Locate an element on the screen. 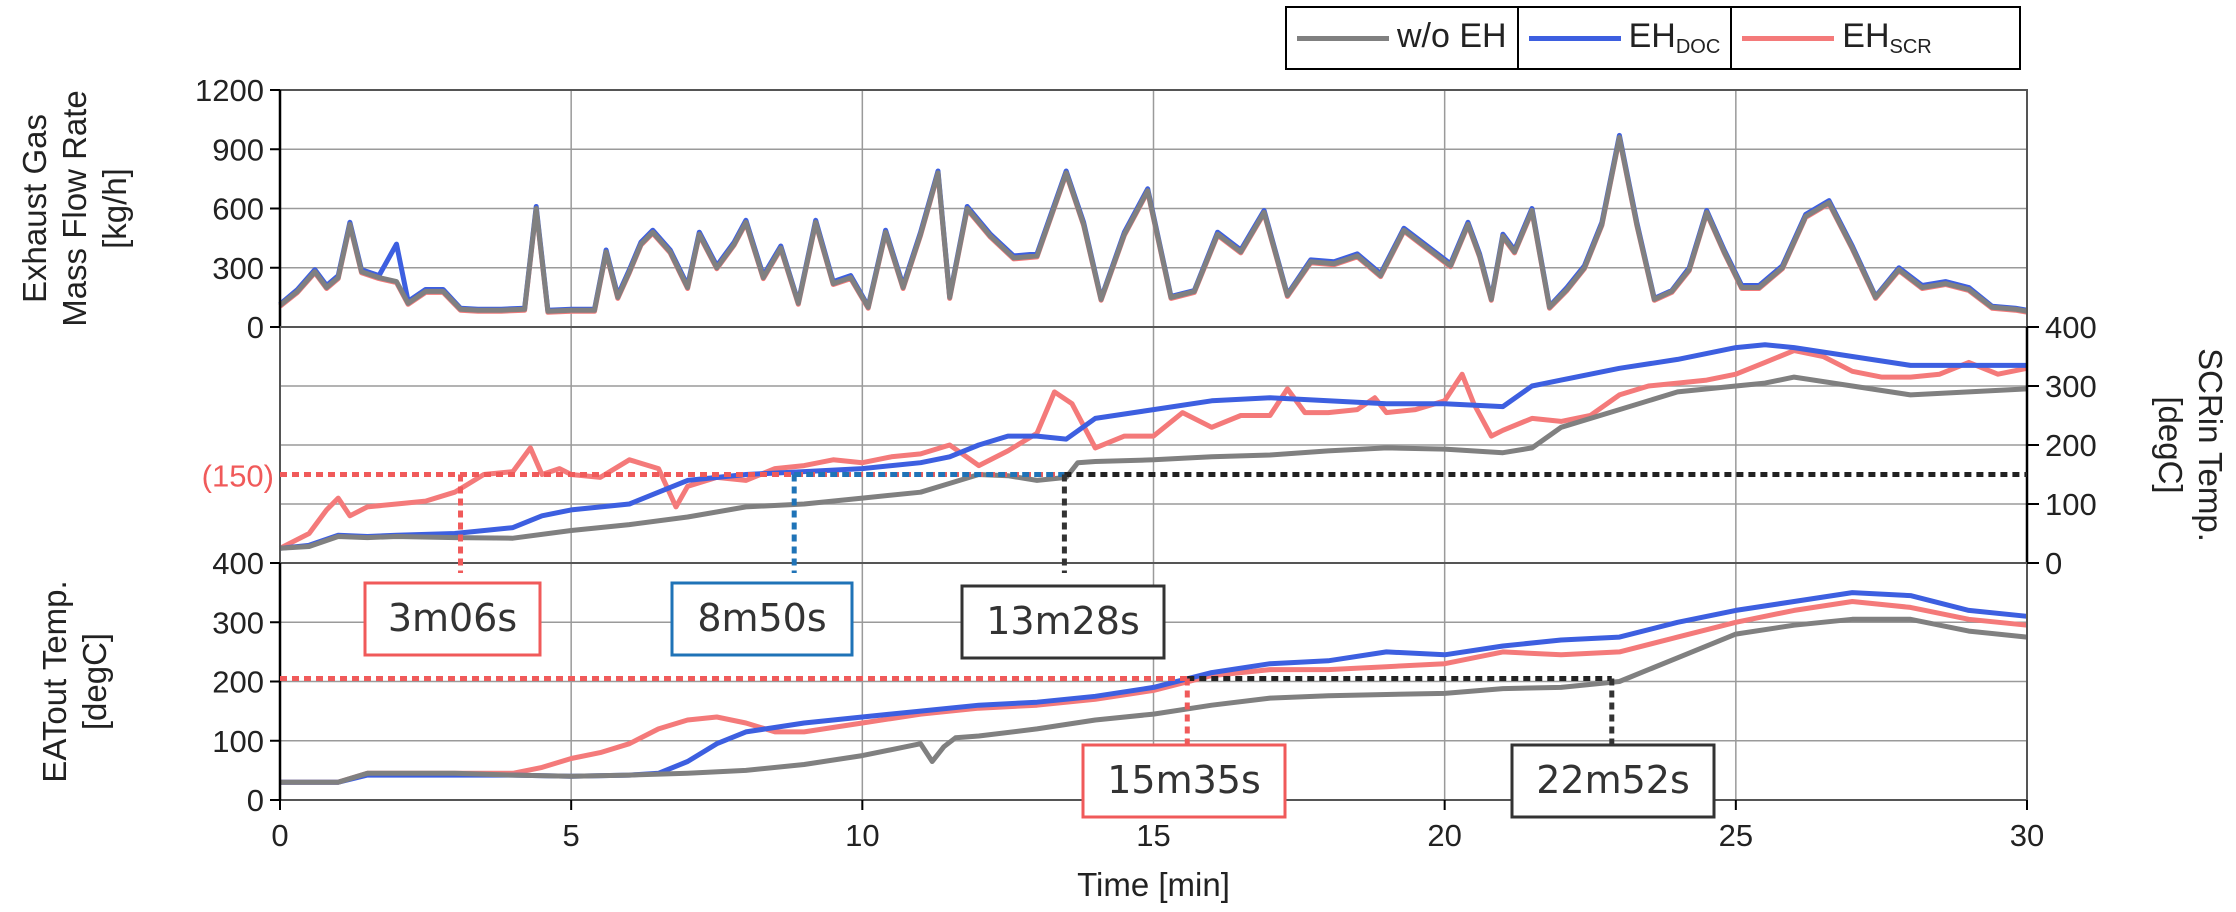 Image resolution: width=2236 pixels, height=912 pixels. y-axis-title: Exhaust Gas Mass Flow Rate [kg/h] is located at coordinates (74, 208).